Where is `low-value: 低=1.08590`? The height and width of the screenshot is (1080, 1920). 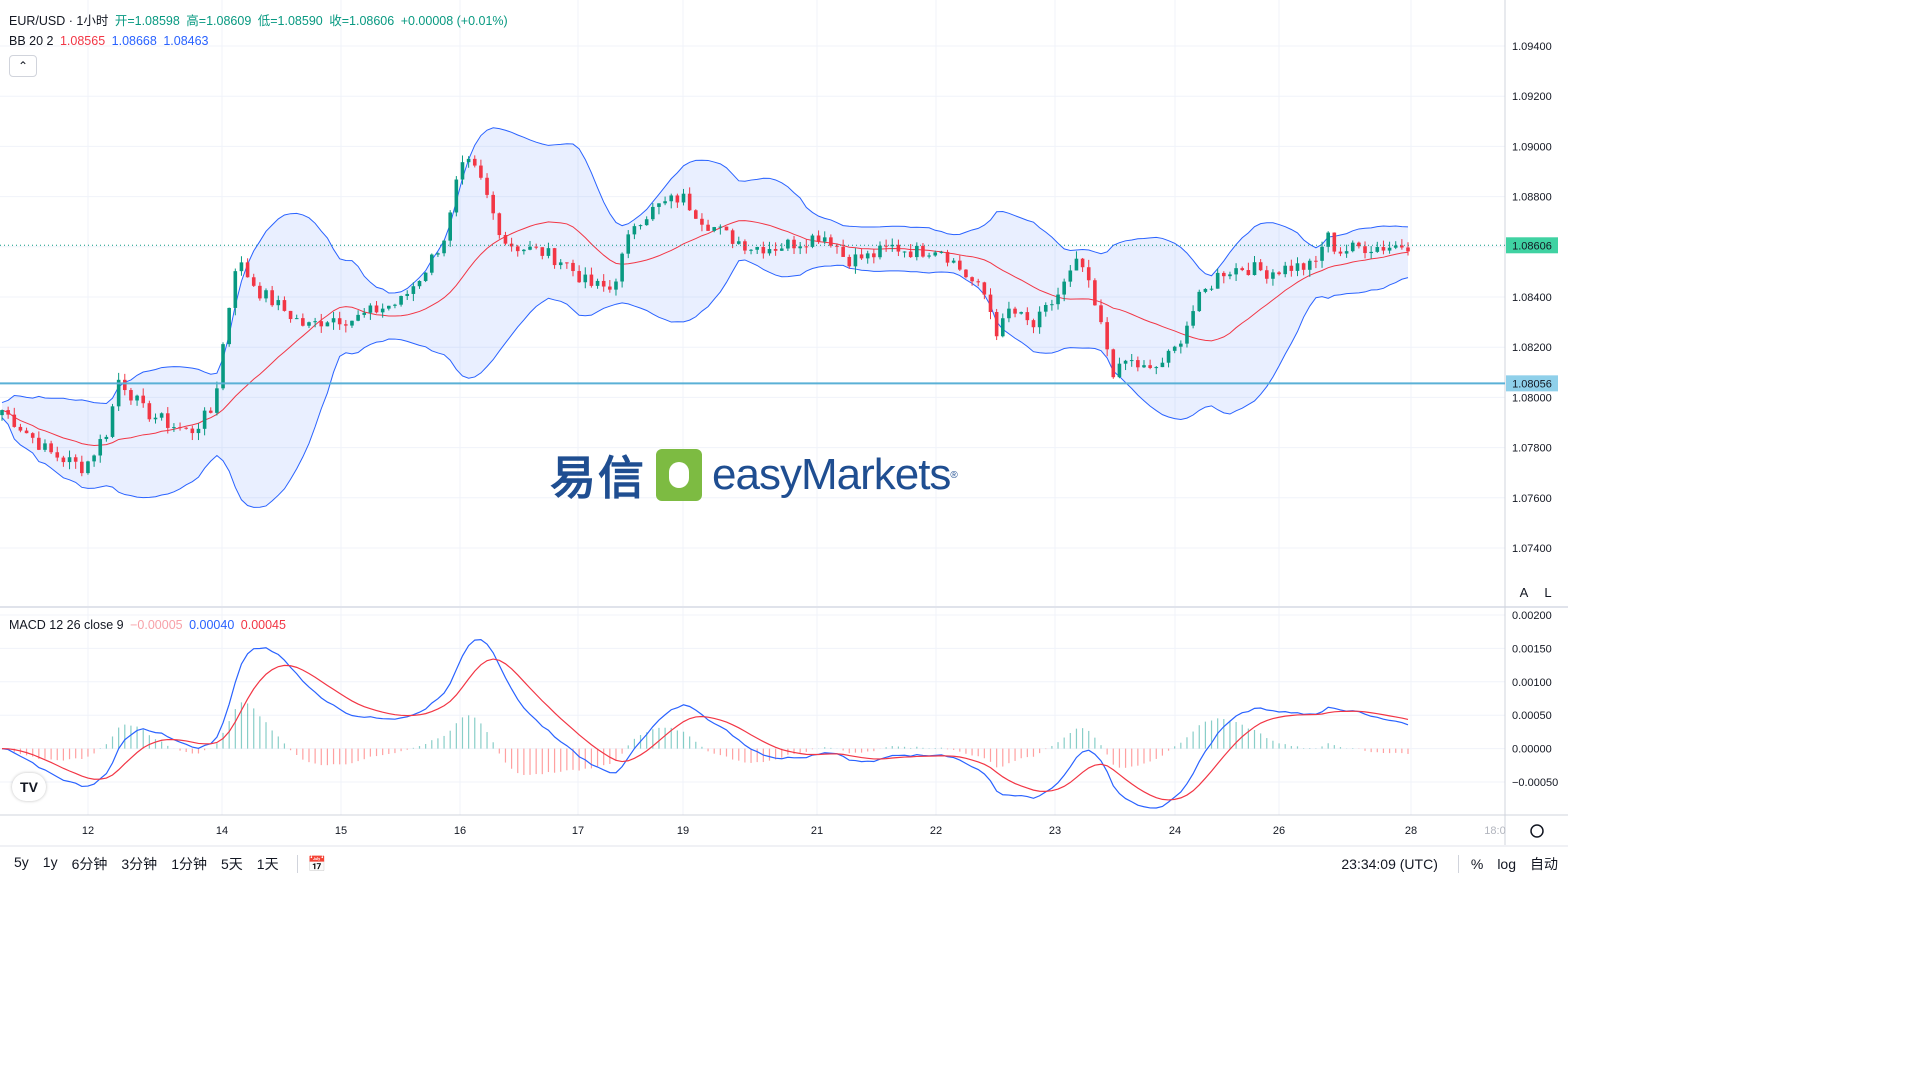 low-value: 低=1.08590 is located at coordinates (290, 21).